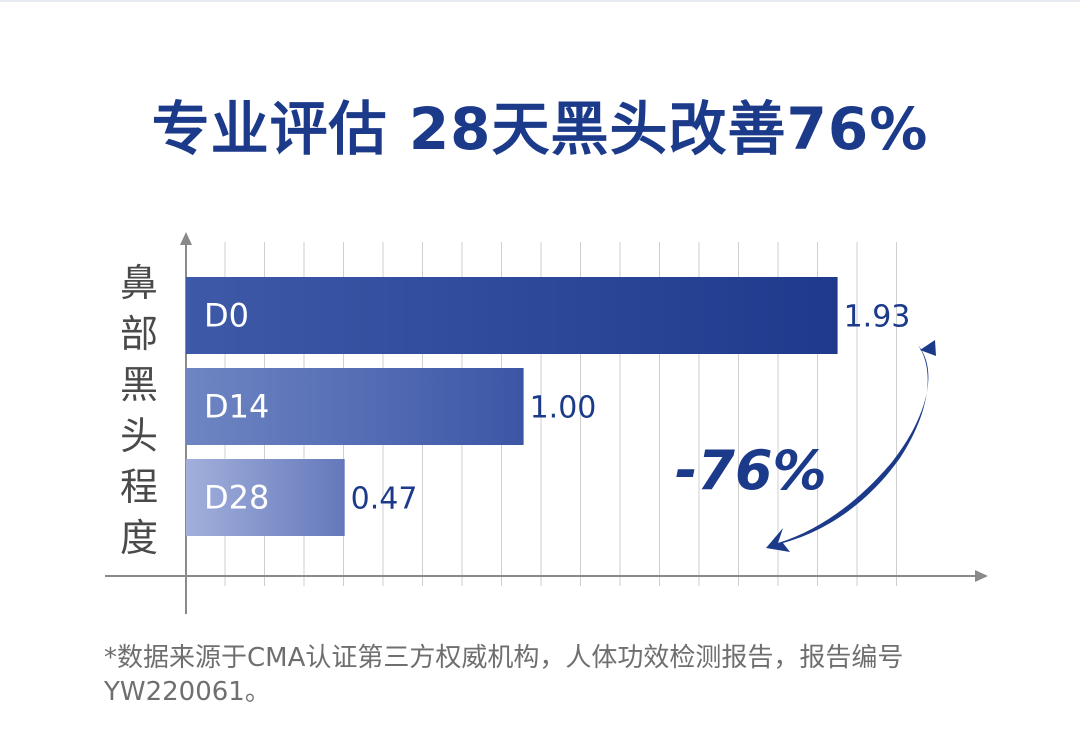 This screenshot has height=741, width=1080. Describe the element at coordinates (226, 316) in the screenshot. I see `category-label-d0: D0` at that location.